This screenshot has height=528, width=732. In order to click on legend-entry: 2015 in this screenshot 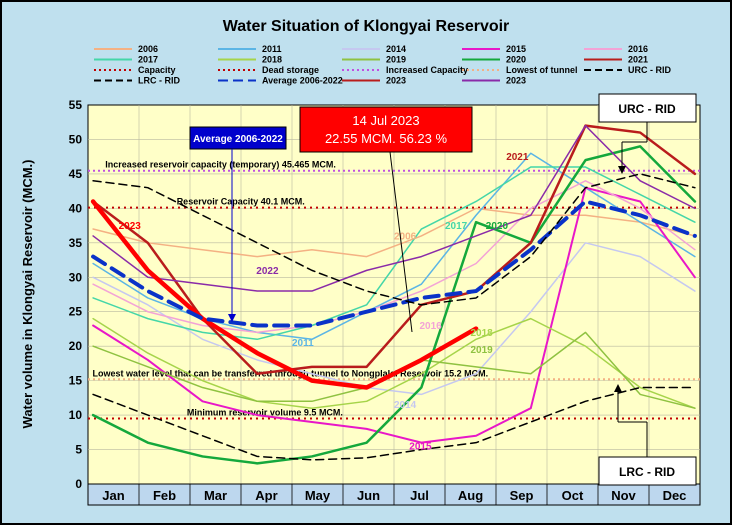, I will do `click(516, 49)`.